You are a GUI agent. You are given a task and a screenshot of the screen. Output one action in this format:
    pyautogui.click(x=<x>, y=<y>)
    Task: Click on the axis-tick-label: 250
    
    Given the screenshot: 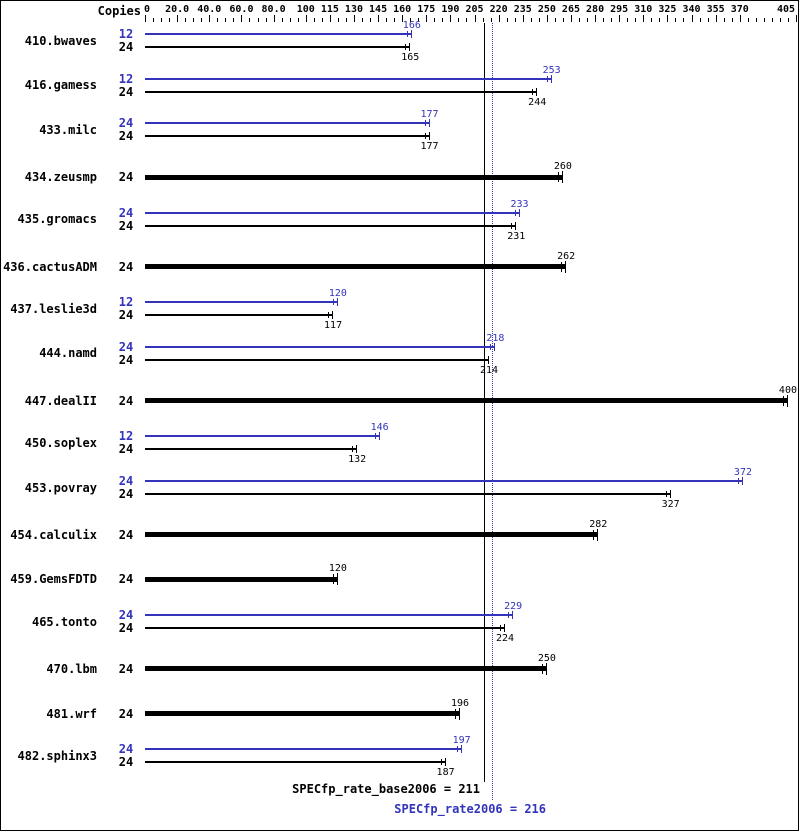 What is the action you would take?
    pyautogui.click(x=546, y=9)
    